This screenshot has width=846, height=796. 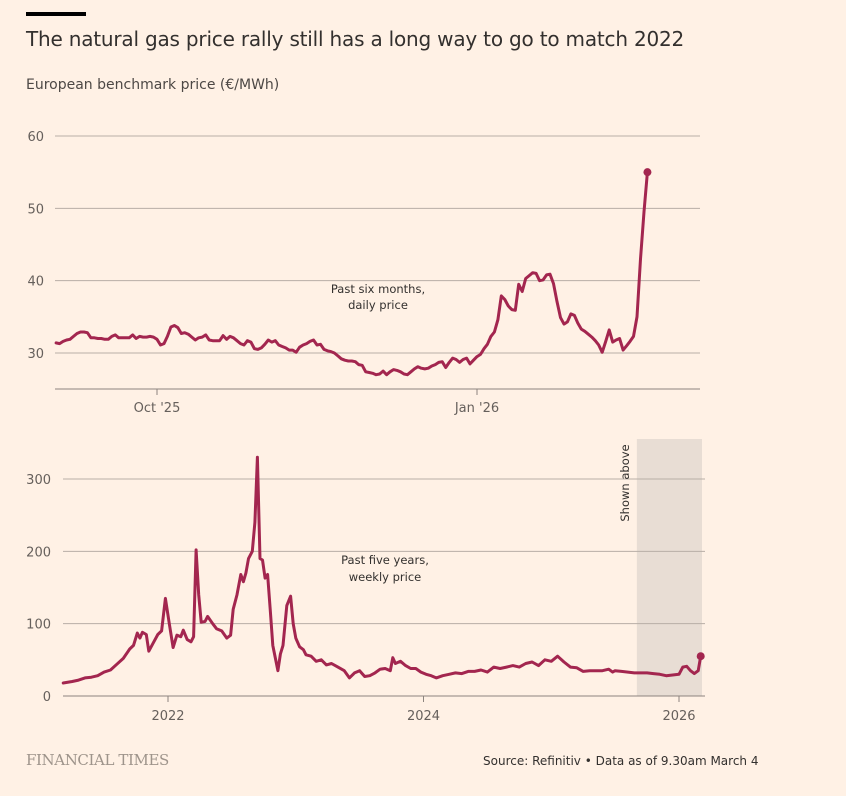 What do you see at coordinates (35, 246) in the screenshot?
I see `six-month-y-axis: 30 40 50 60` at bounding box center [35, 246].